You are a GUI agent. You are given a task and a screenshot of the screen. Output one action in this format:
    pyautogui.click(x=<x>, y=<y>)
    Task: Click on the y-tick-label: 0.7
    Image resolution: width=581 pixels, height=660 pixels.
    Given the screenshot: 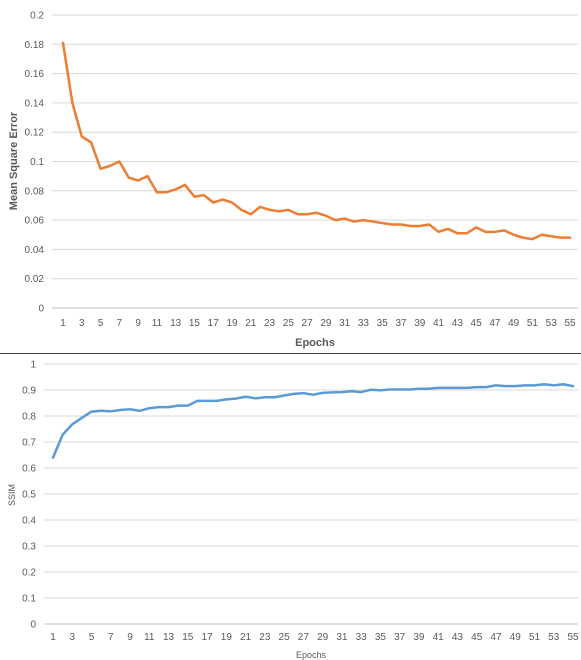 What is the action you would take?
    pyautogui.click(x=29, y=443)
    